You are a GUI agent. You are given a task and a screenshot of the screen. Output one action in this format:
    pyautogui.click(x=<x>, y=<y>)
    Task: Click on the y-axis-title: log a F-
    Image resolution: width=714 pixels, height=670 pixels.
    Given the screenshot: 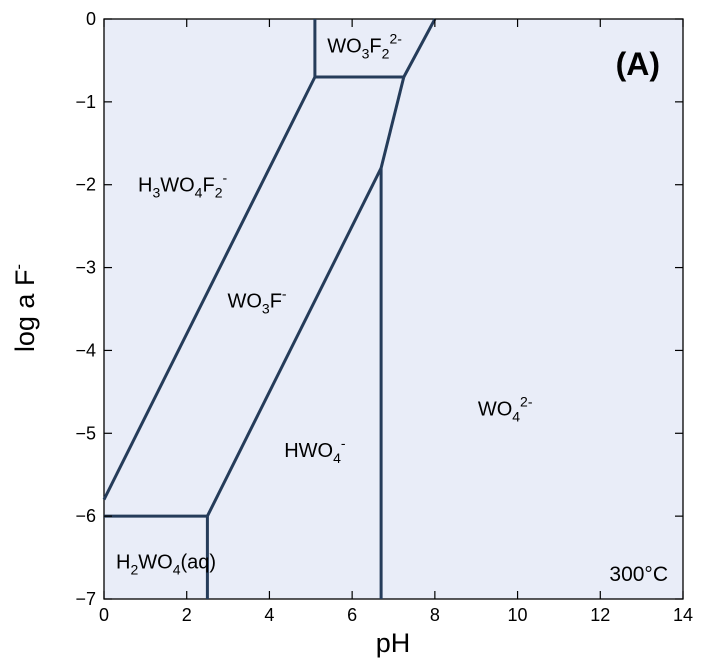 What is the action you would take?
    pyautogui.click(x=24, y=308)
    